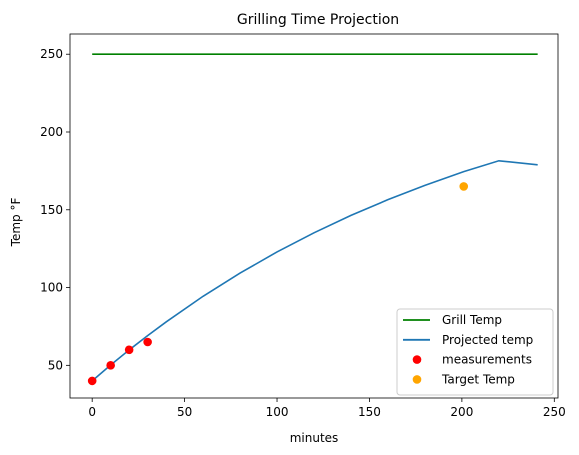 Image resolution: width=579 pixels, height=455 pixels. Describe the element at coordinates (51, 132) in the screenshot. I see `y-tick-label-3: 200` at that location.